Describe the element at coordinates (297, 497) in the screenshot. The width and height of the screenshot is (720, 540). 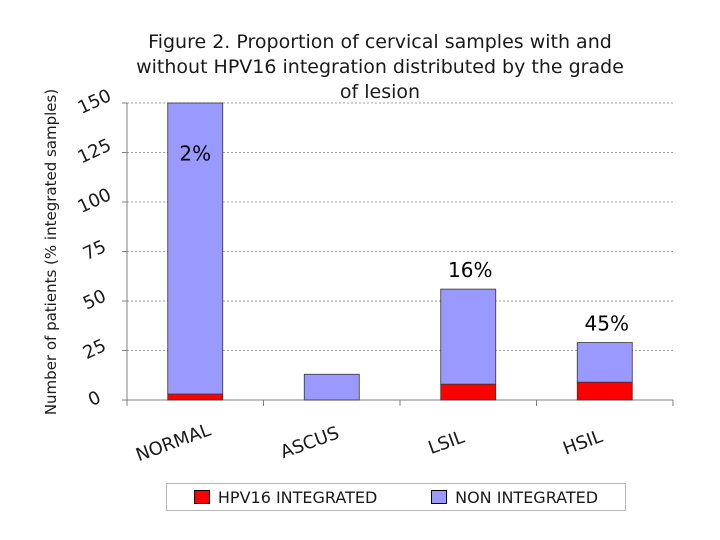
I see `legend-label: HPV16 INTEGRATED` at that location.